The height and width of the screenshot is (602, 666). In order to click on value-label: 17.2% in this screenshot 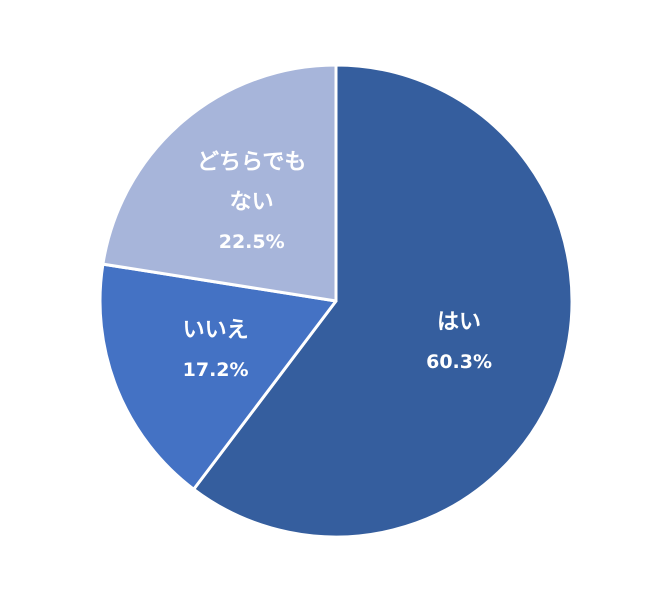, I will do `click(215, 369)`.